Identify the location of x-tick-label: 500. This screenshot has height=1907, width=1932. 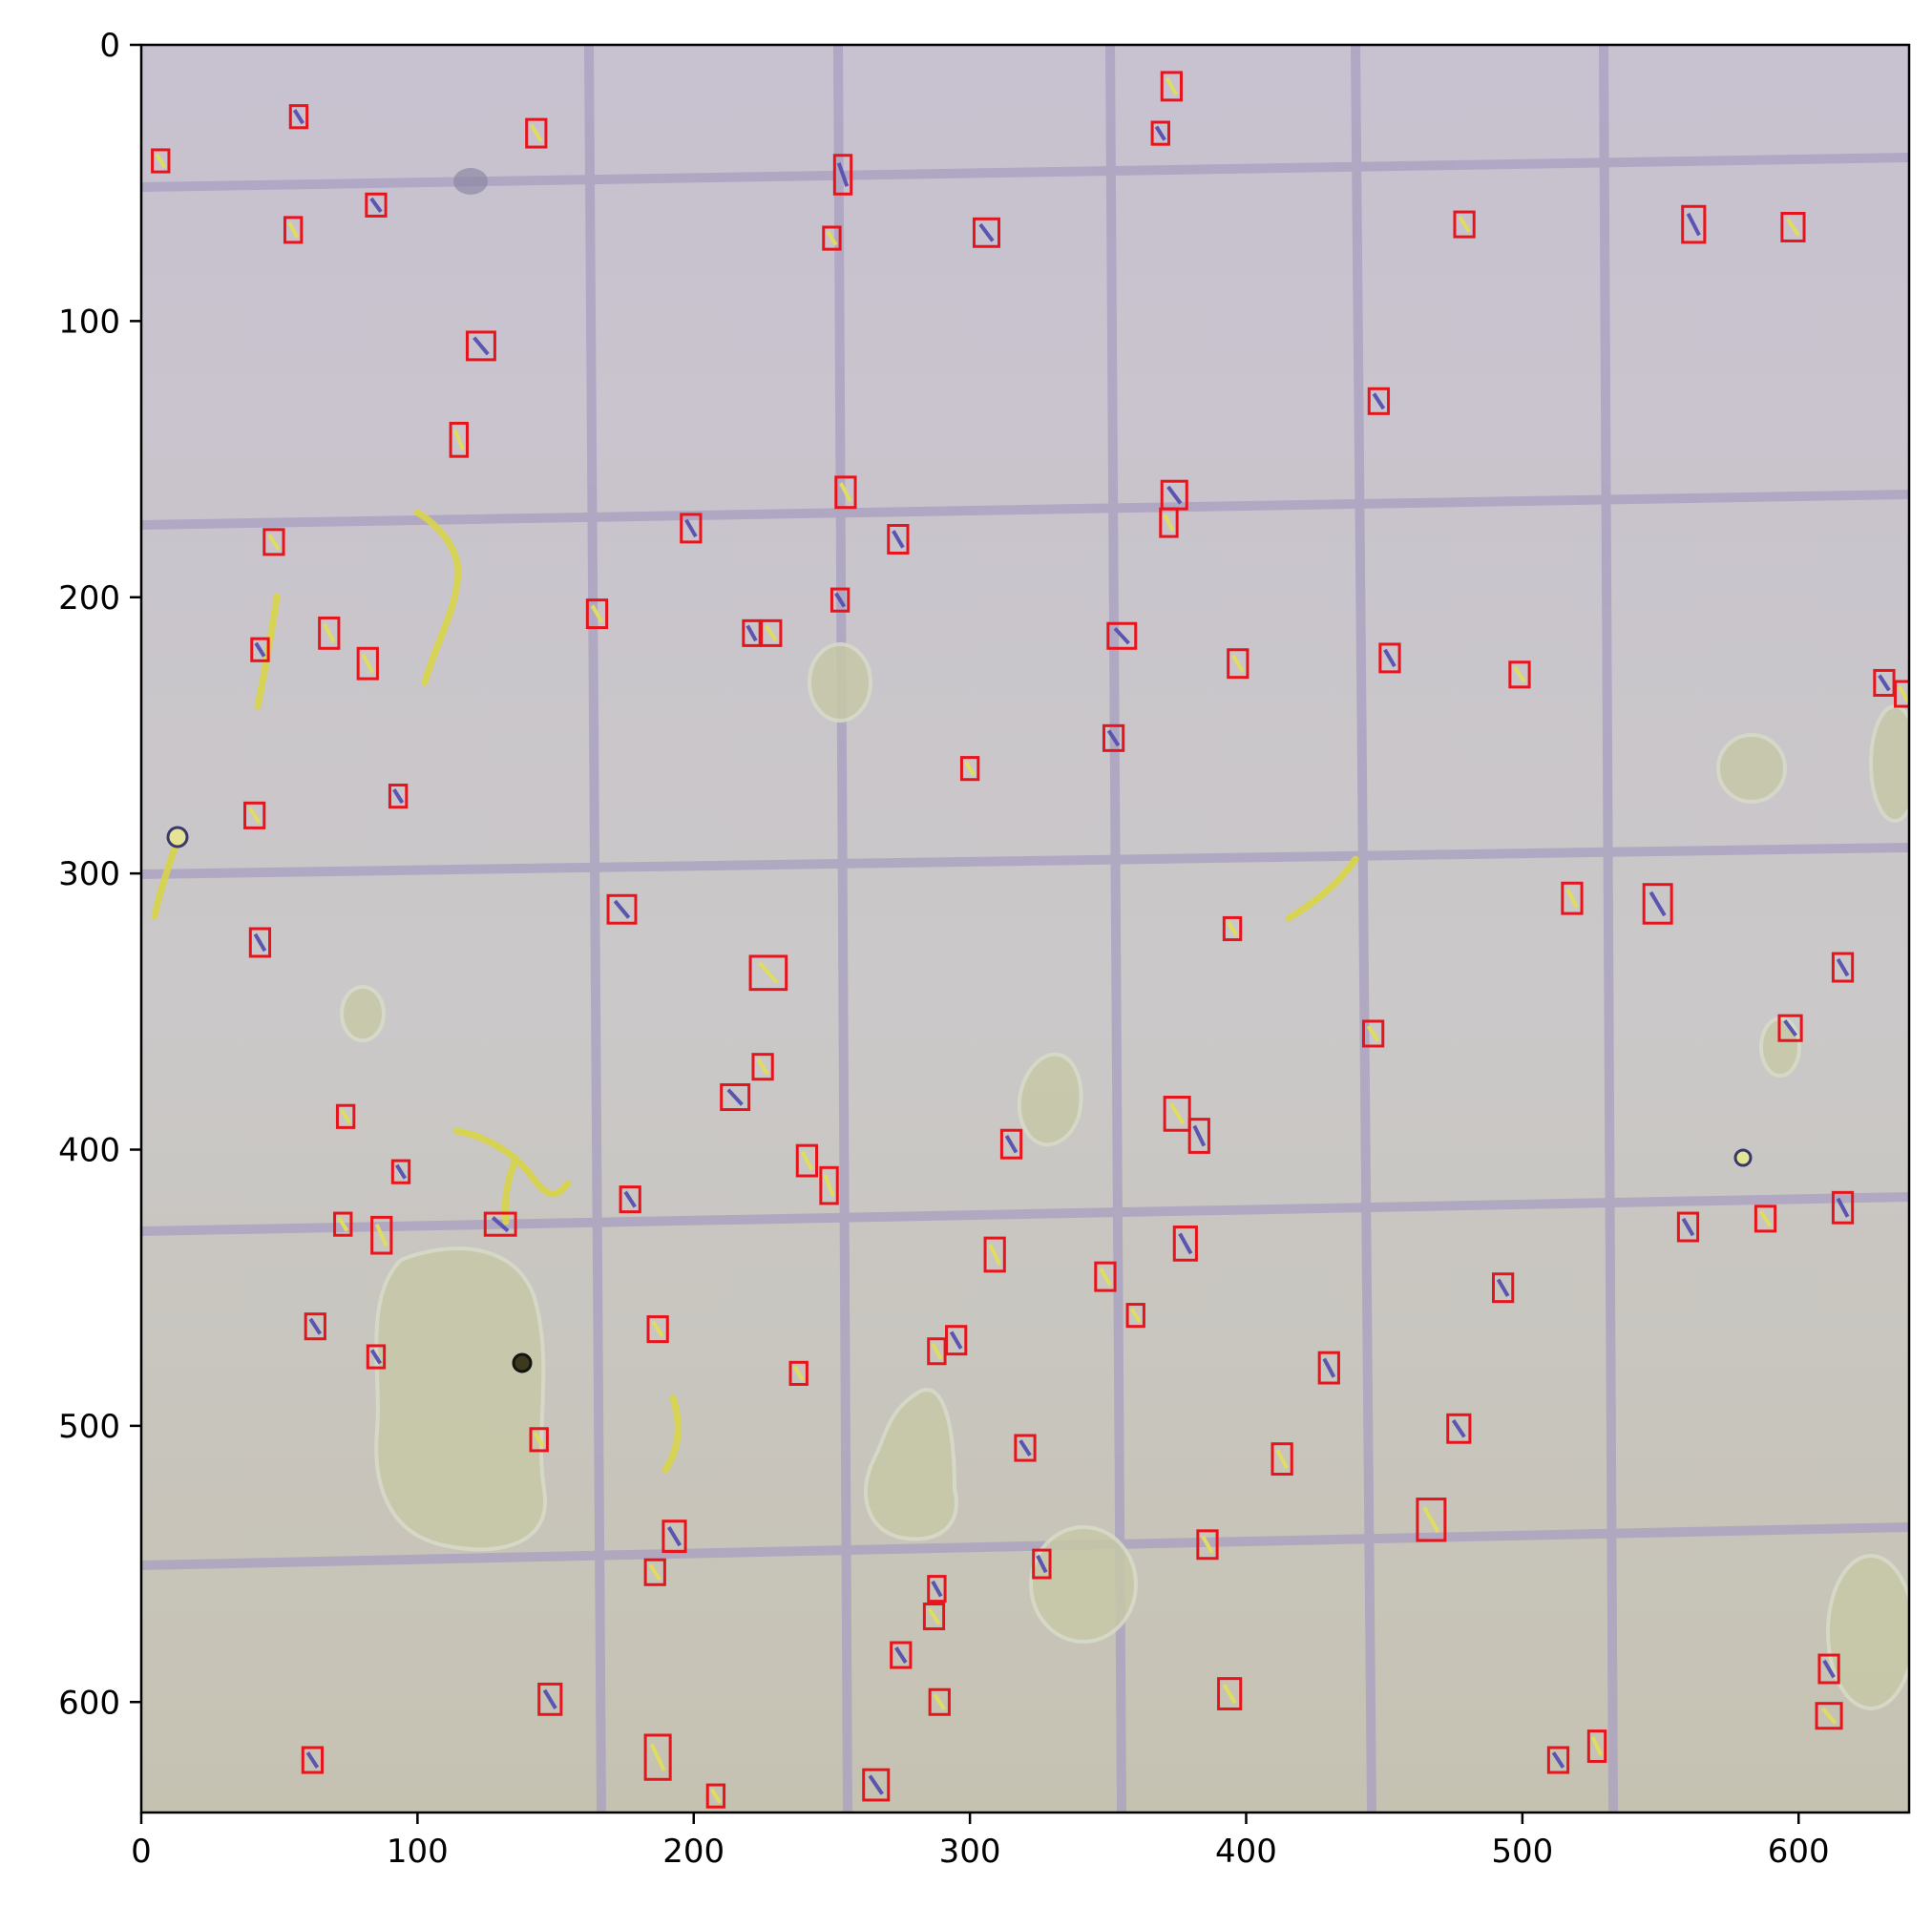
(1522, 1852).